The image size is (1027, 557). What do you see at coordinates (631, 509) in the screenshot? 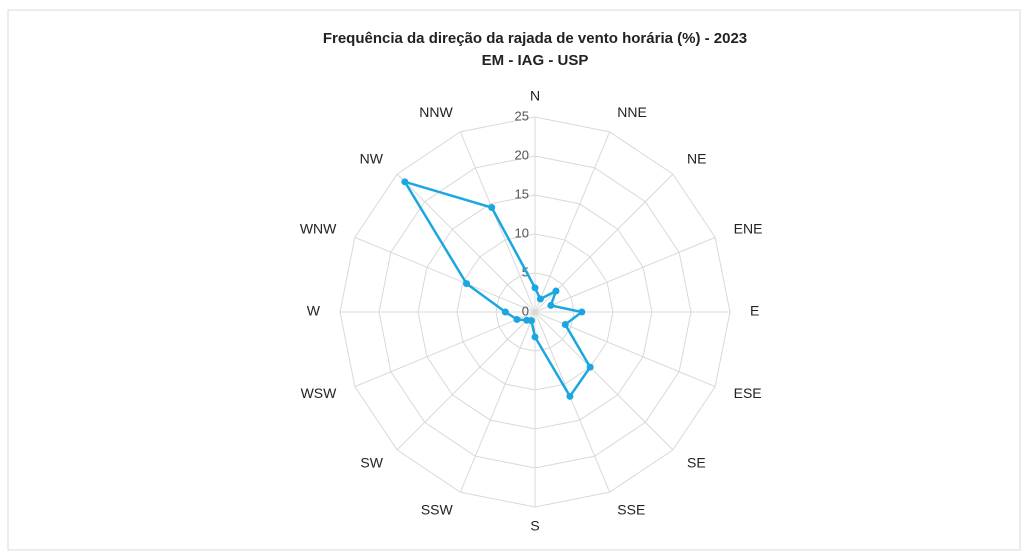
I see `category-label: SSE` at bounding box center [631, 509].